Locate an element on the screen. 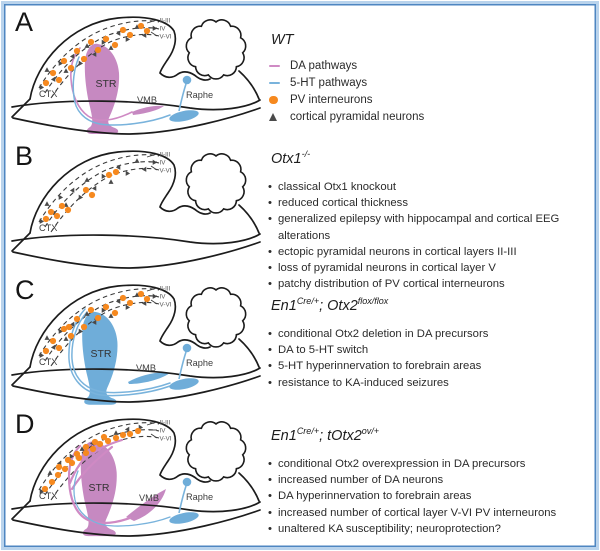 The image size is (600, 551). legend-row: PV interneurons is located at coordinates (430, 100).